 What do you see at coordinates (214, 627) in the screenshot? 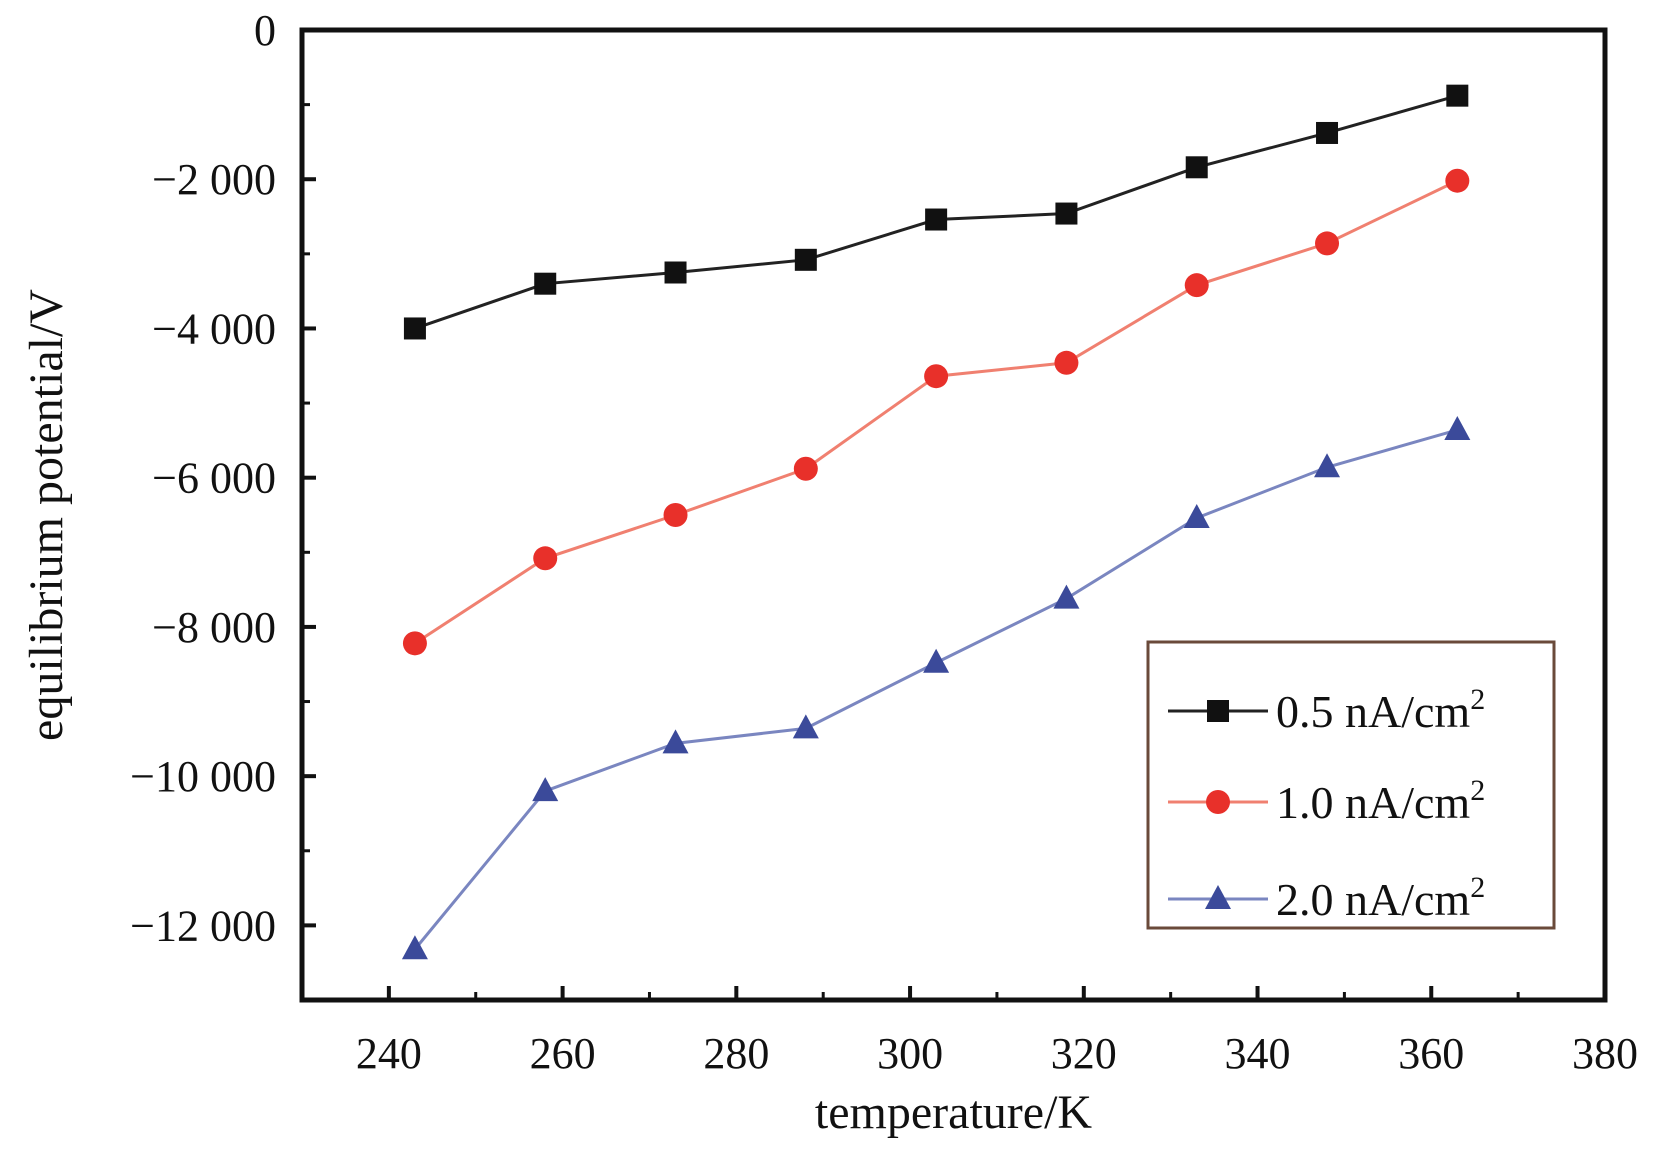
I see `y-tick-label: −8 000` at bounding box center [214, 627].